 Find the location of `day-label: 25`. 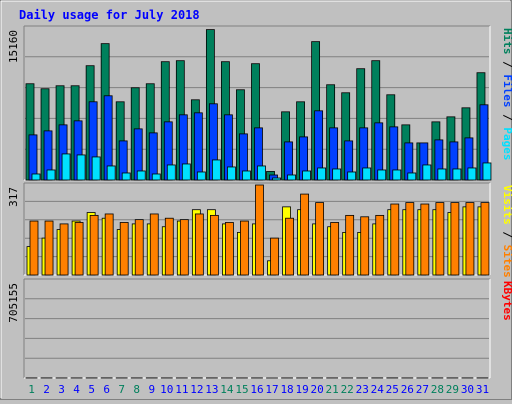

day-label: 25 is located at coordinates (392, 389).